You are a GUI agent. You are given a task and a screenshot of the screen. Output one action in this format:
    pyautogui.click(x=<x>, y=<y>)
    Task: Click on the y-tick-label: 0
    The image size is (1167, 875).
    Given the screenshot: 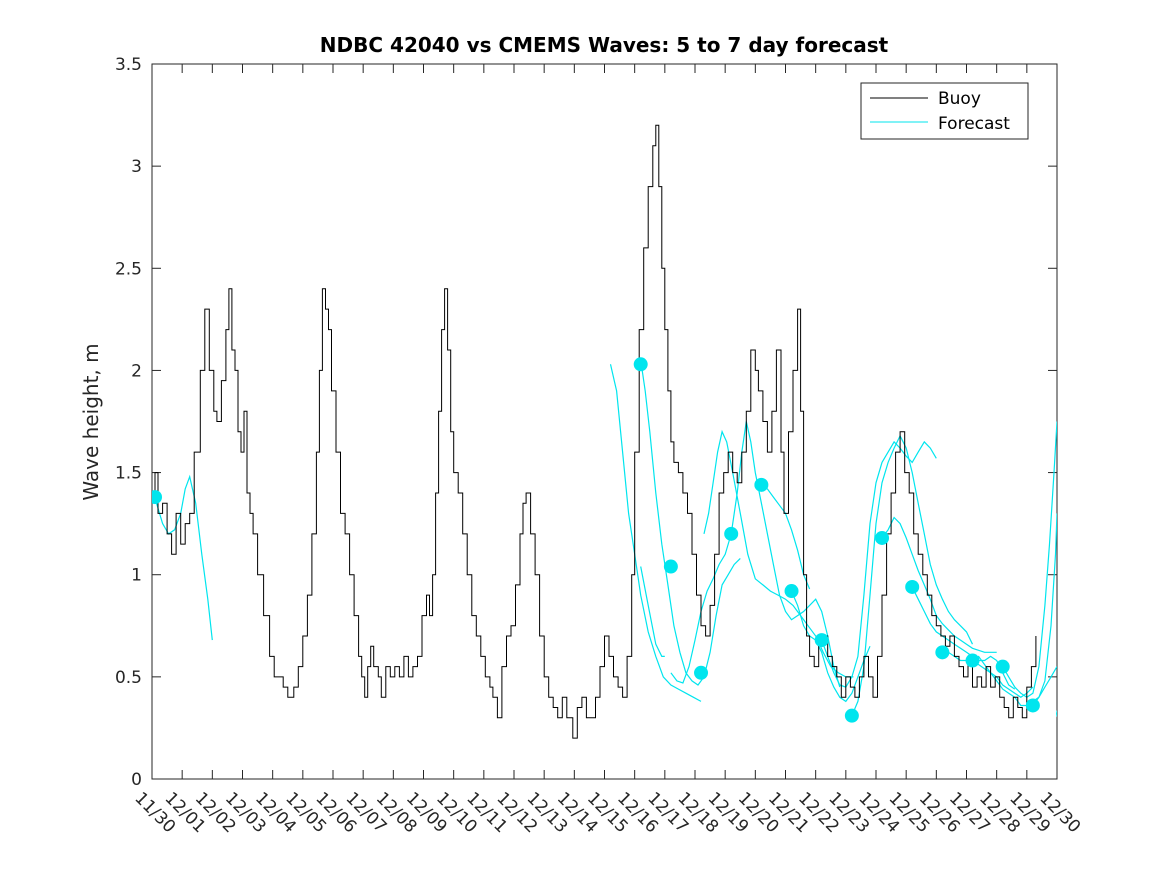 What is the action you would take?
    pyautogui.click(x=136, y=780)
    